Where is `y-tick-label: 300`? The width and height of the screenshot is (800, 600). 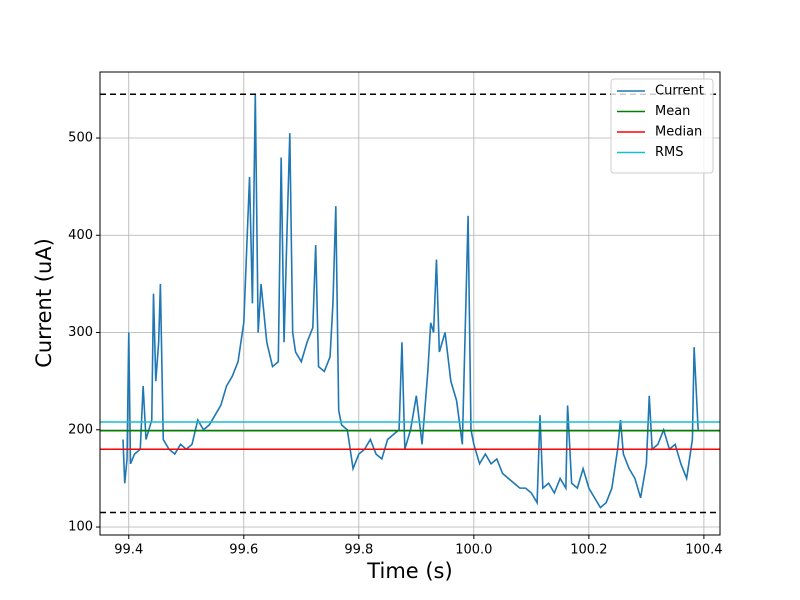 y-tick-label: 300 is located at coordinates (80, 332).